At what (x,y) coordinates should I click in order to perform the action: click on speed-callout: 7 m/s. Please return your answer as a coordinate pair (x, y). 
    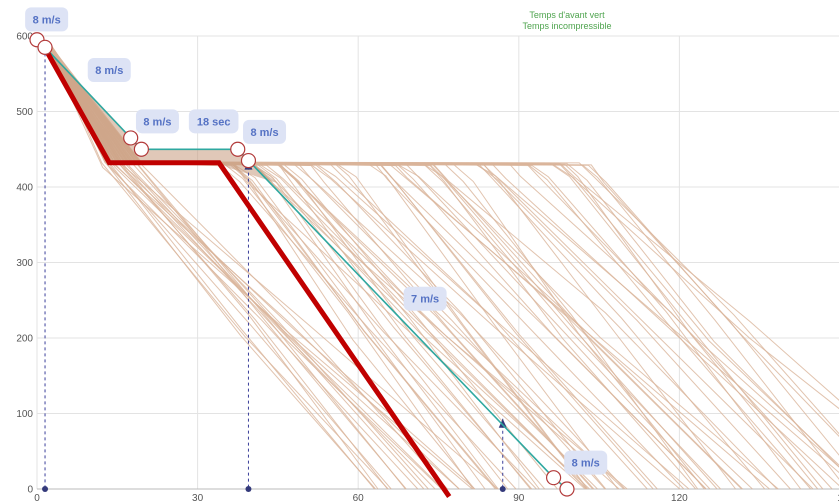
    Looking at the image, I should click on (425, 298).